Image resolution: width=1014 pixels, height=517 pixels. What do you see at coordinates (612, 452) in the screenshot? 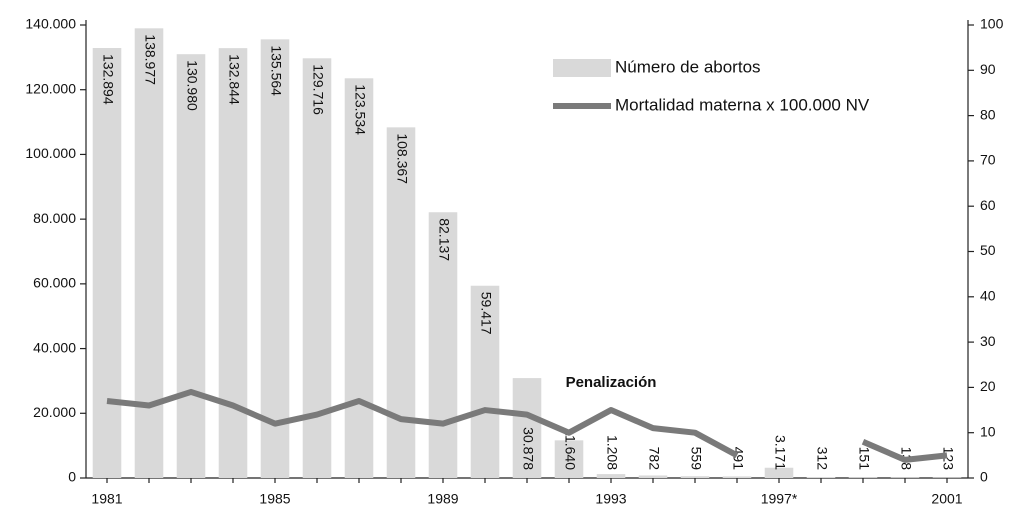
I see `bar-value-label: 1.208` at bounding box center [612, 452].